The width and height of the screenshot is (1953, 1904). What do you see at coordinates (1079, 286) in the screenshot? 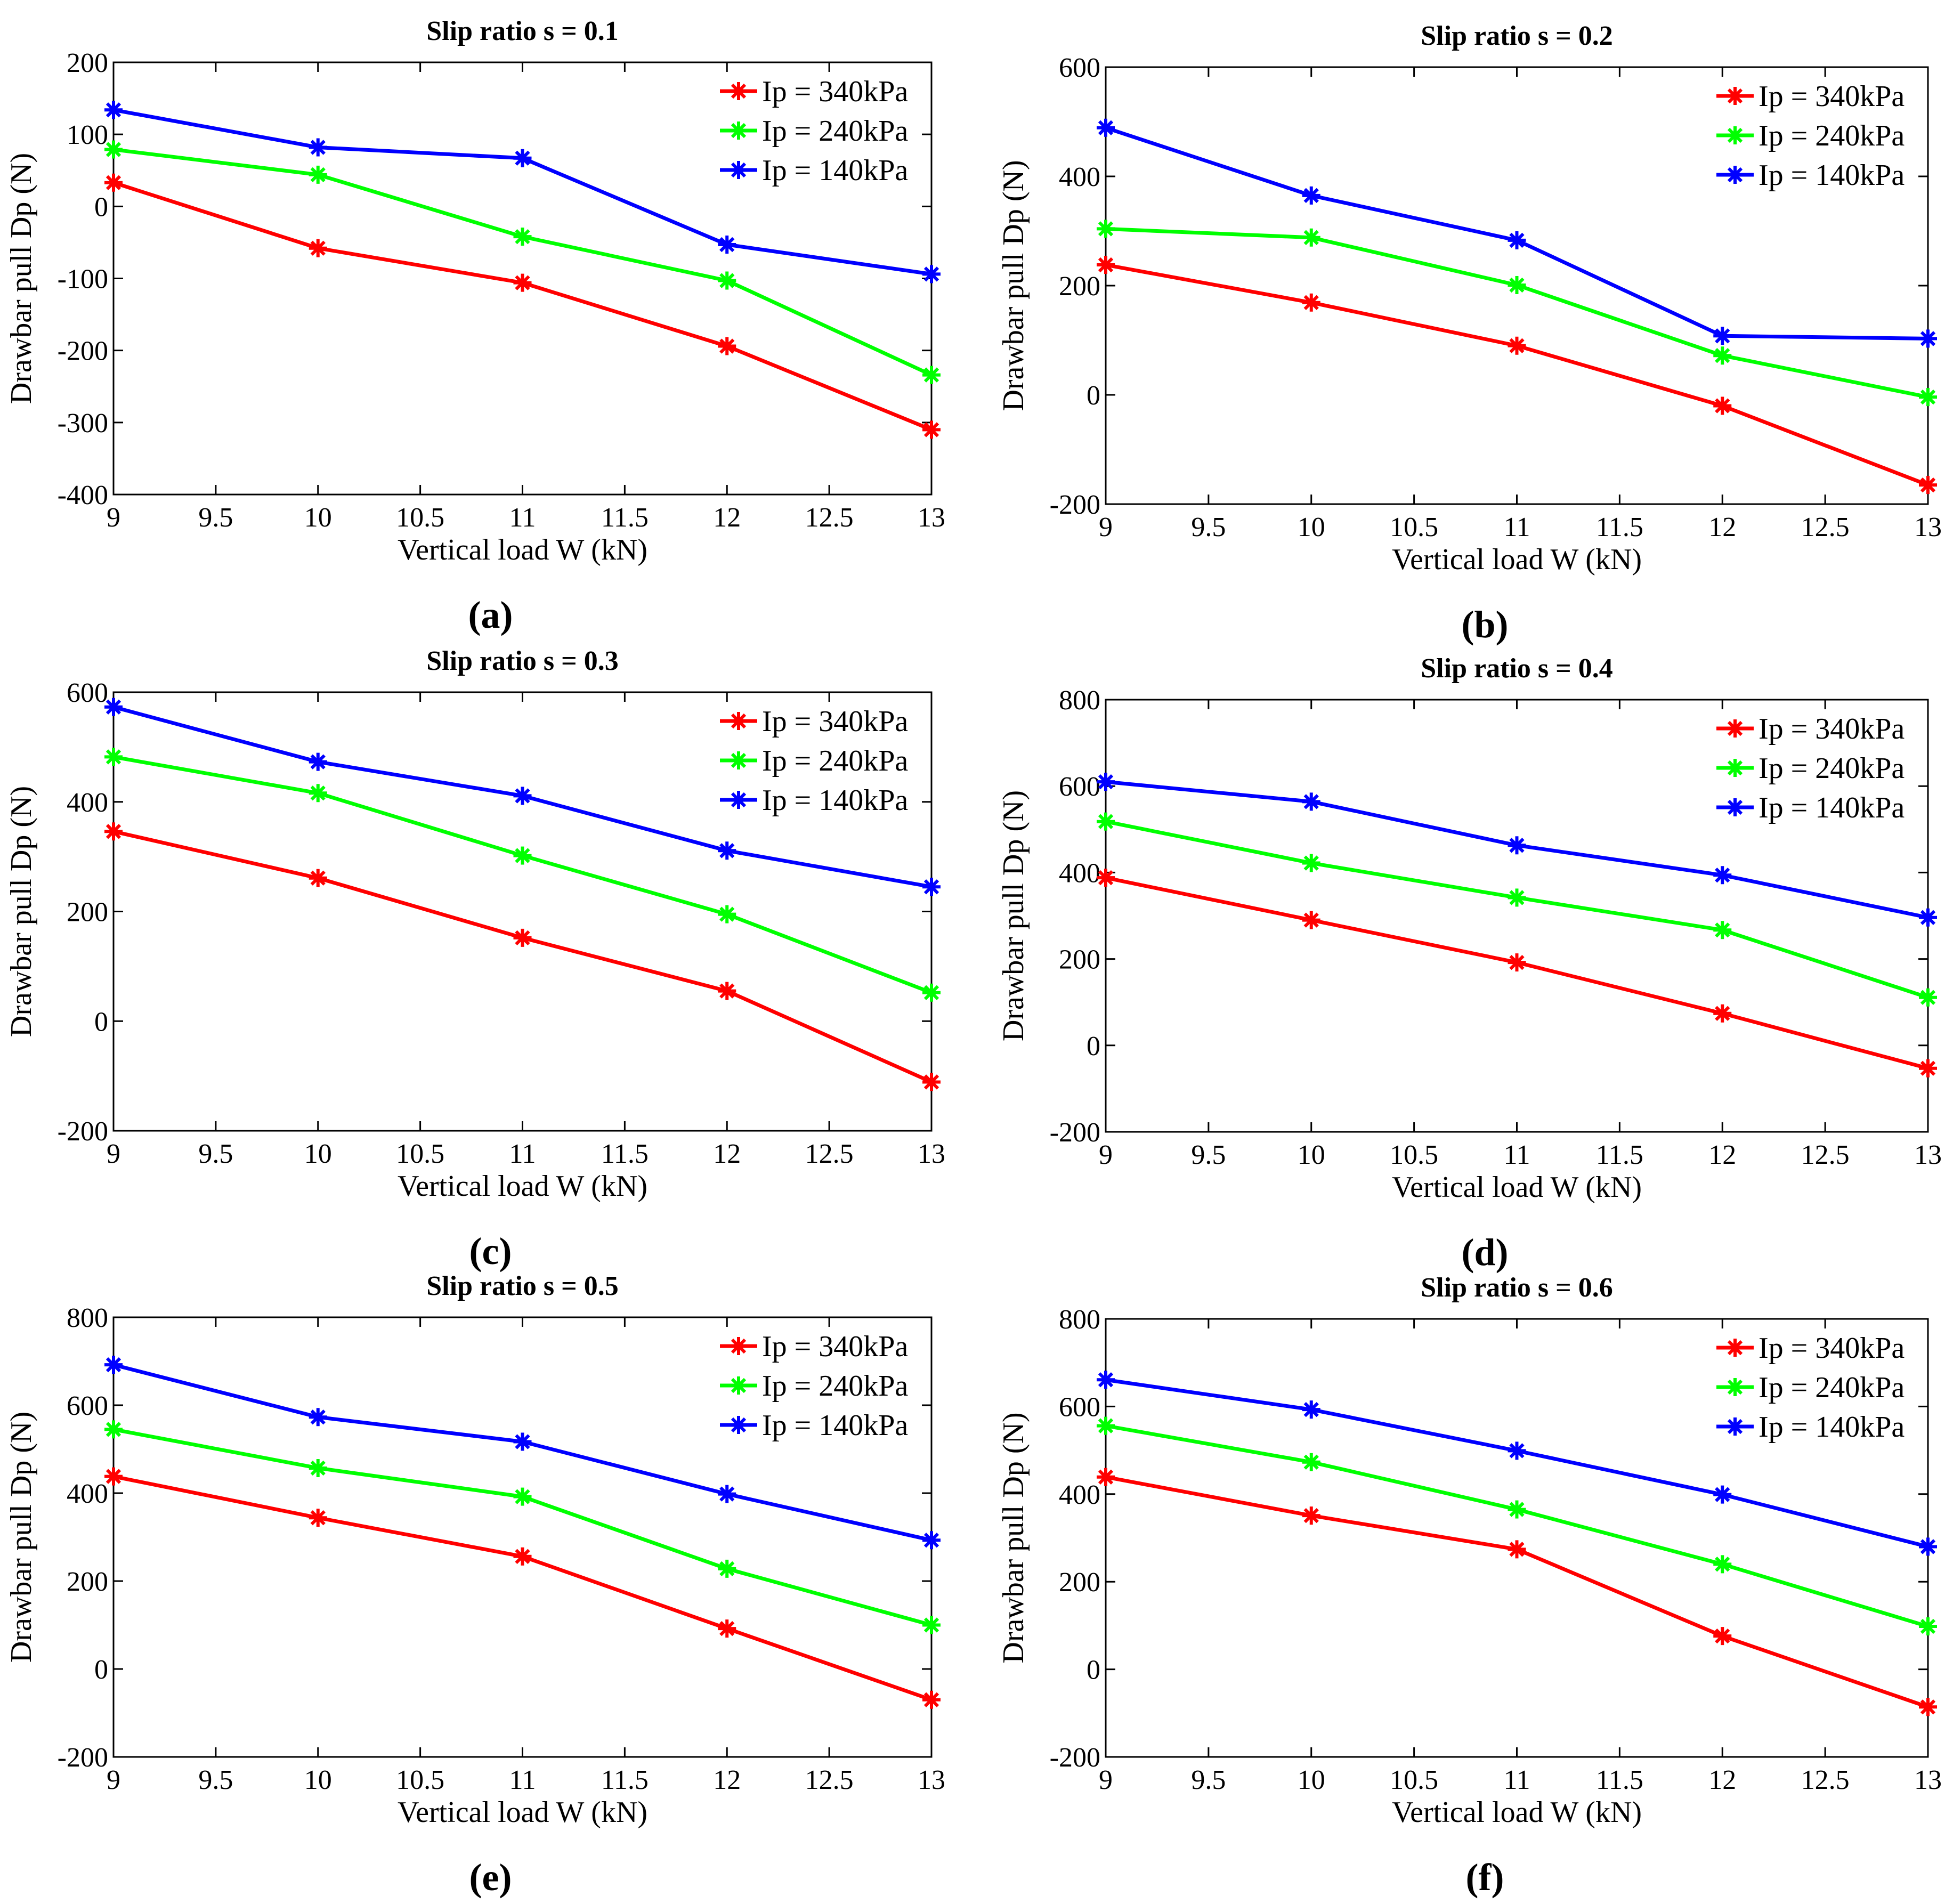
I see `y-tick-label: 200` at bounding box center [1079, 286].